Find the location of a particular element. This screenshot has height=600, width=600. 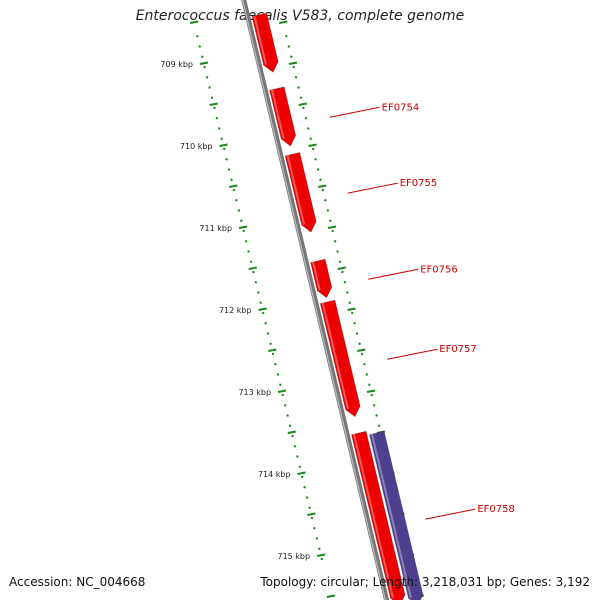

gene-feature is located at coordinates (265, 42).